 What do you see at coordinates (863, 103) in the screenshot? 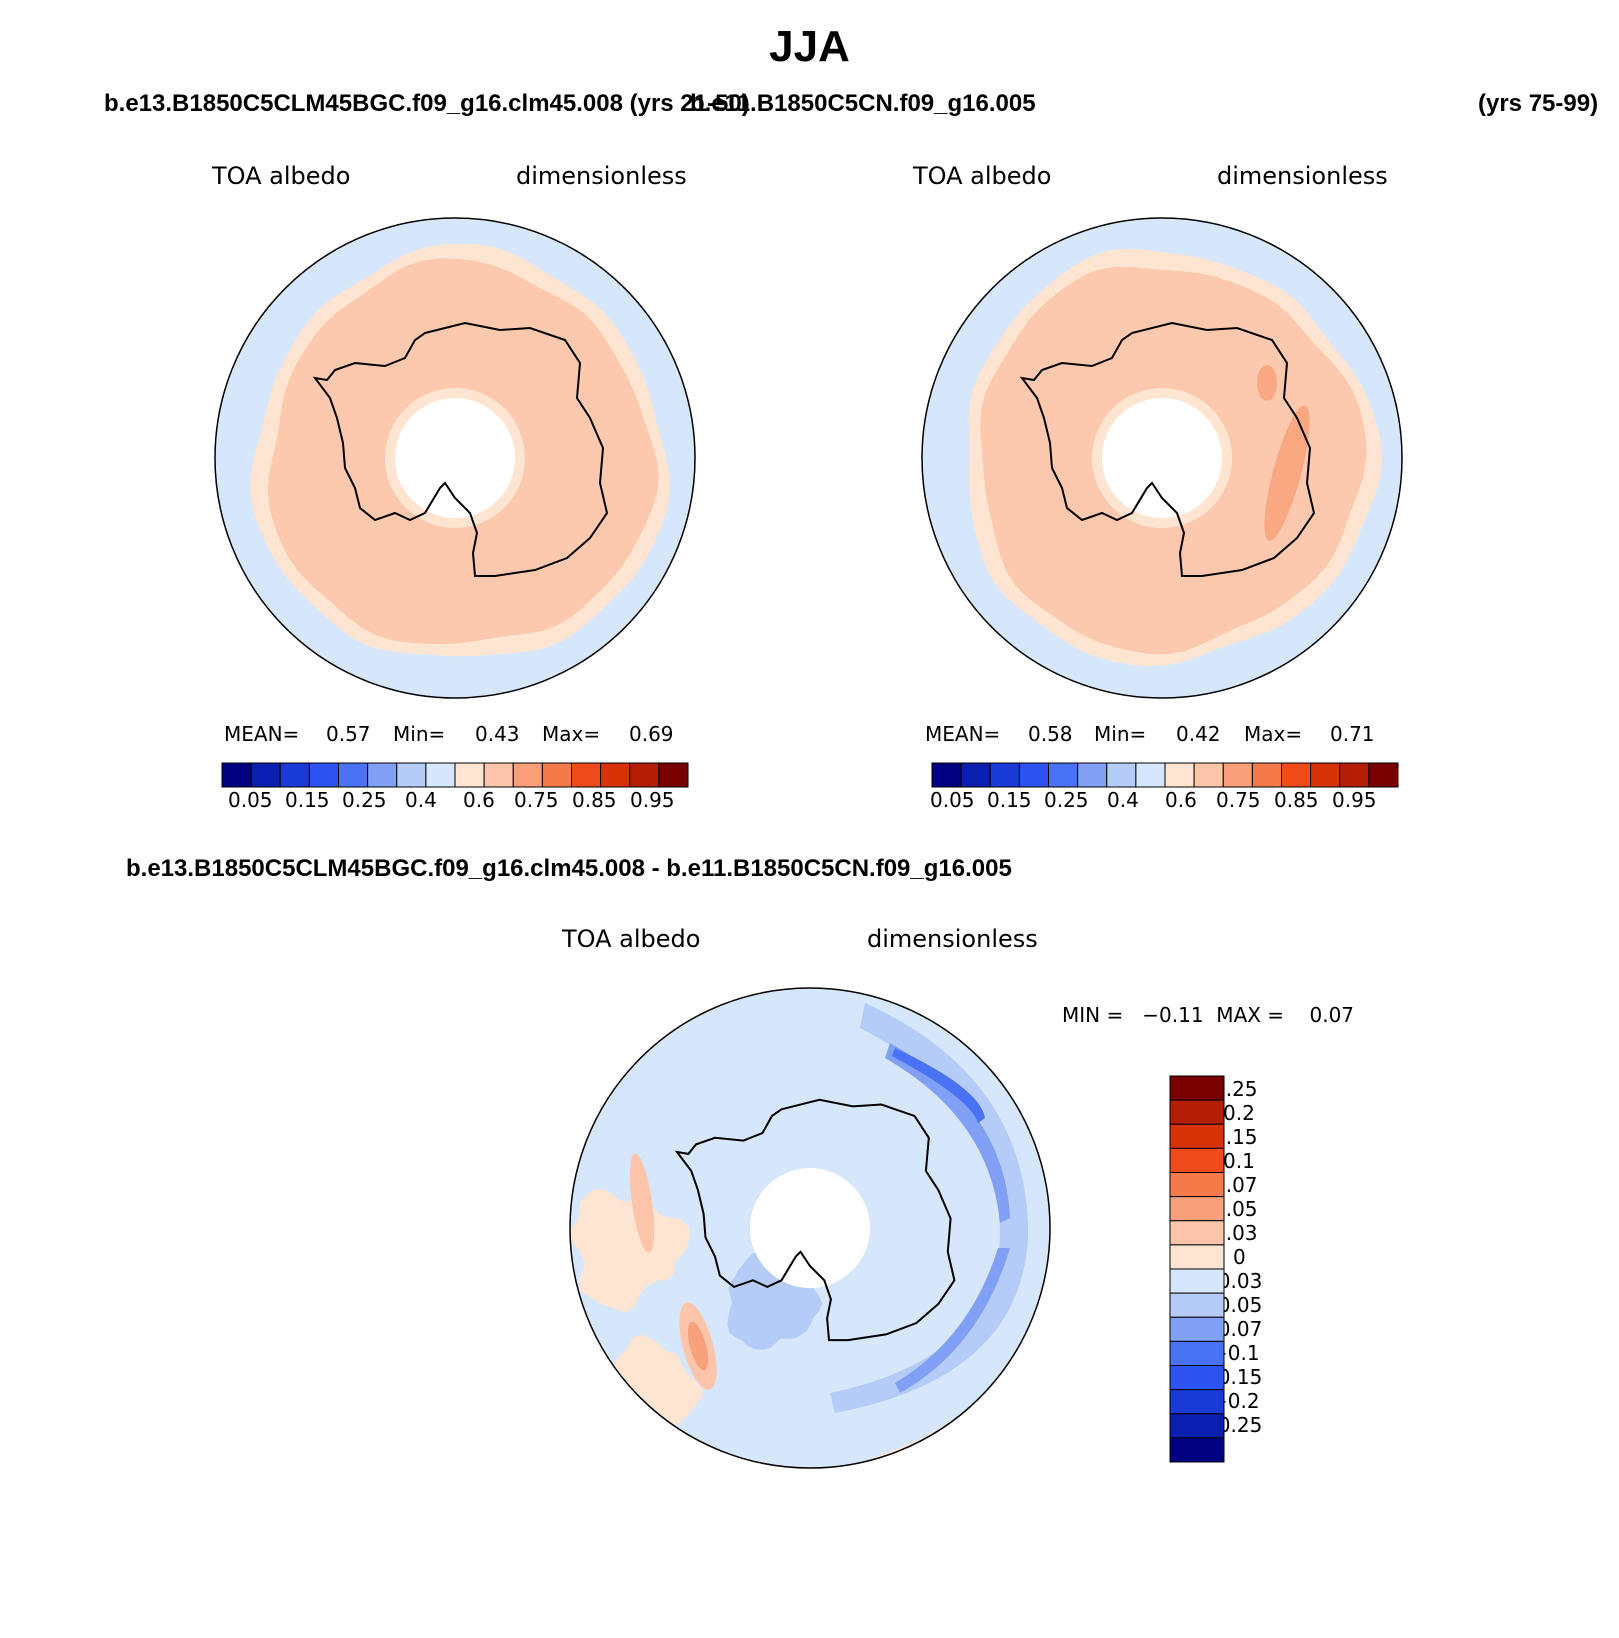
I see `case2-title: b.e11.B1850C5CN.f09_g16.005` at bounding box center [863, 103].